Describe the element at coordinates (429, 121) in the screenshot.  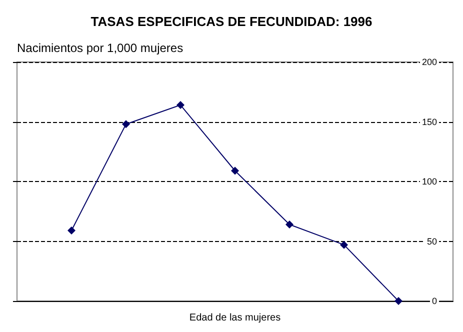
I see `y-tick-label: 150` at that location.